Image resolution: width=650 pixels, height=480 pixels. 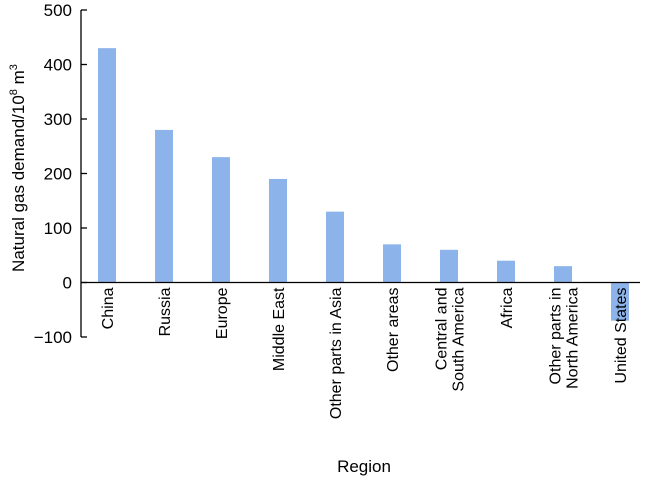 I want to click on y-axis-title-exponent: 8, so click(x=14, y=92).